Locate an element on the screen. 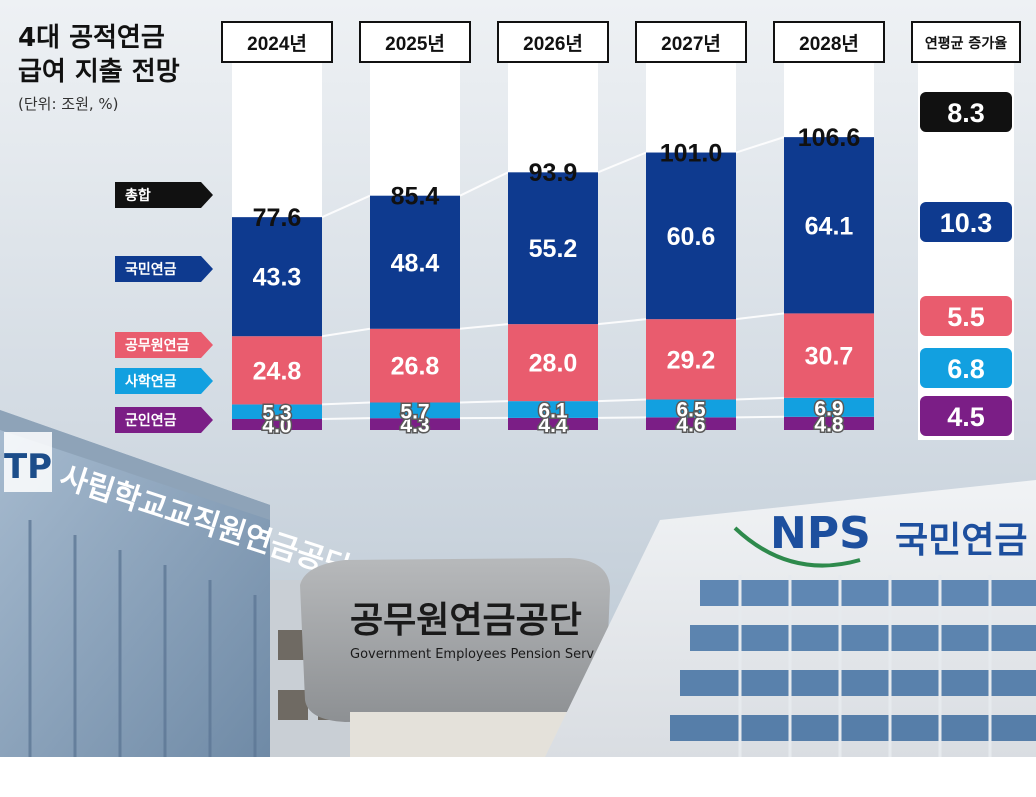 The width and height of the screenshot is (1036, 797). legend-label: 국민연금 is located at coordinates (151, 269).